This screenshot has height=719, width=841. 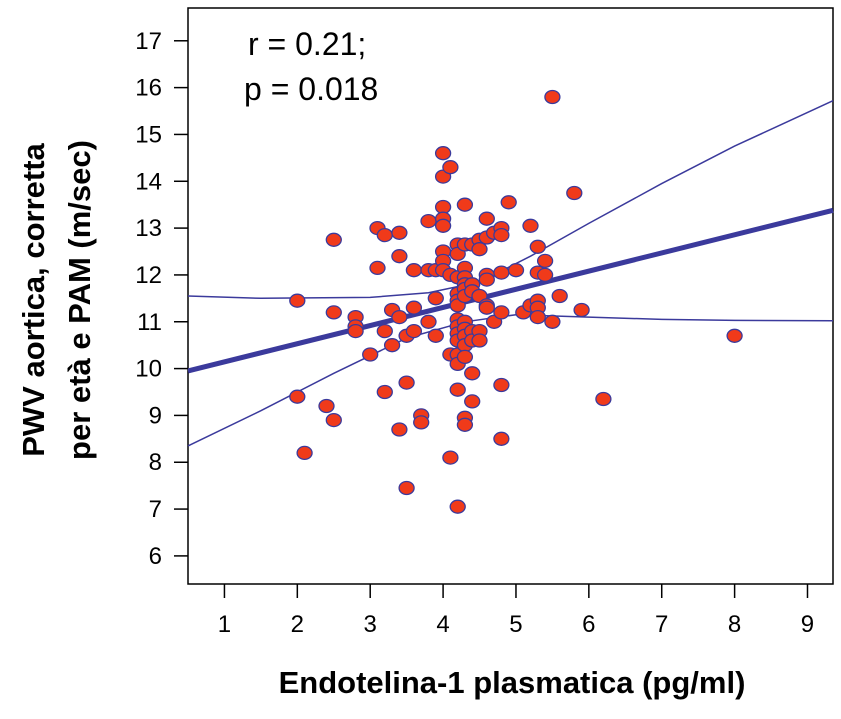 I want to click on x-tick-label: 2, so click(x=297, y=624).